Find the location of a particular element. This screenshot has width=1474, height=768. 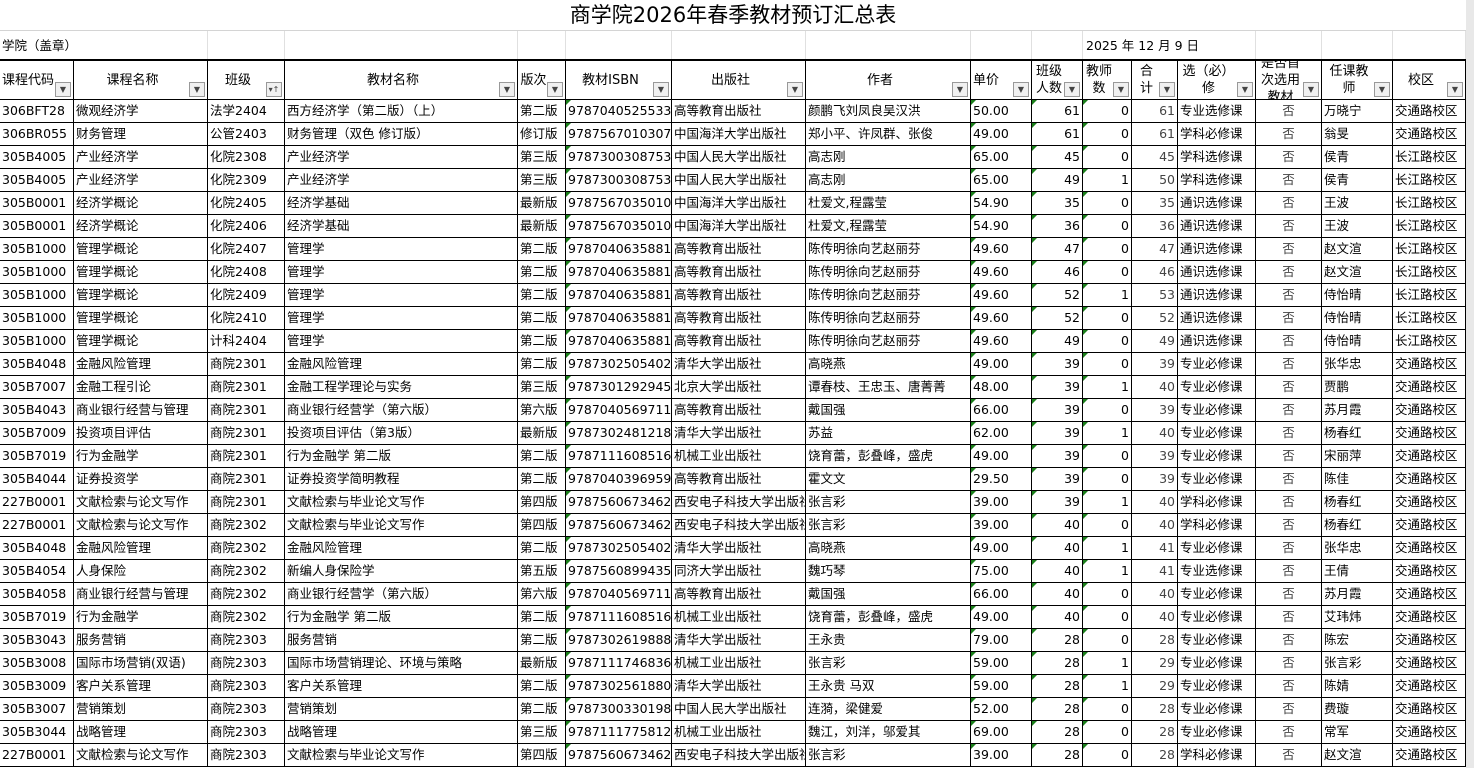

cell-class-size: 40 is located at coordinates (1057, 525).